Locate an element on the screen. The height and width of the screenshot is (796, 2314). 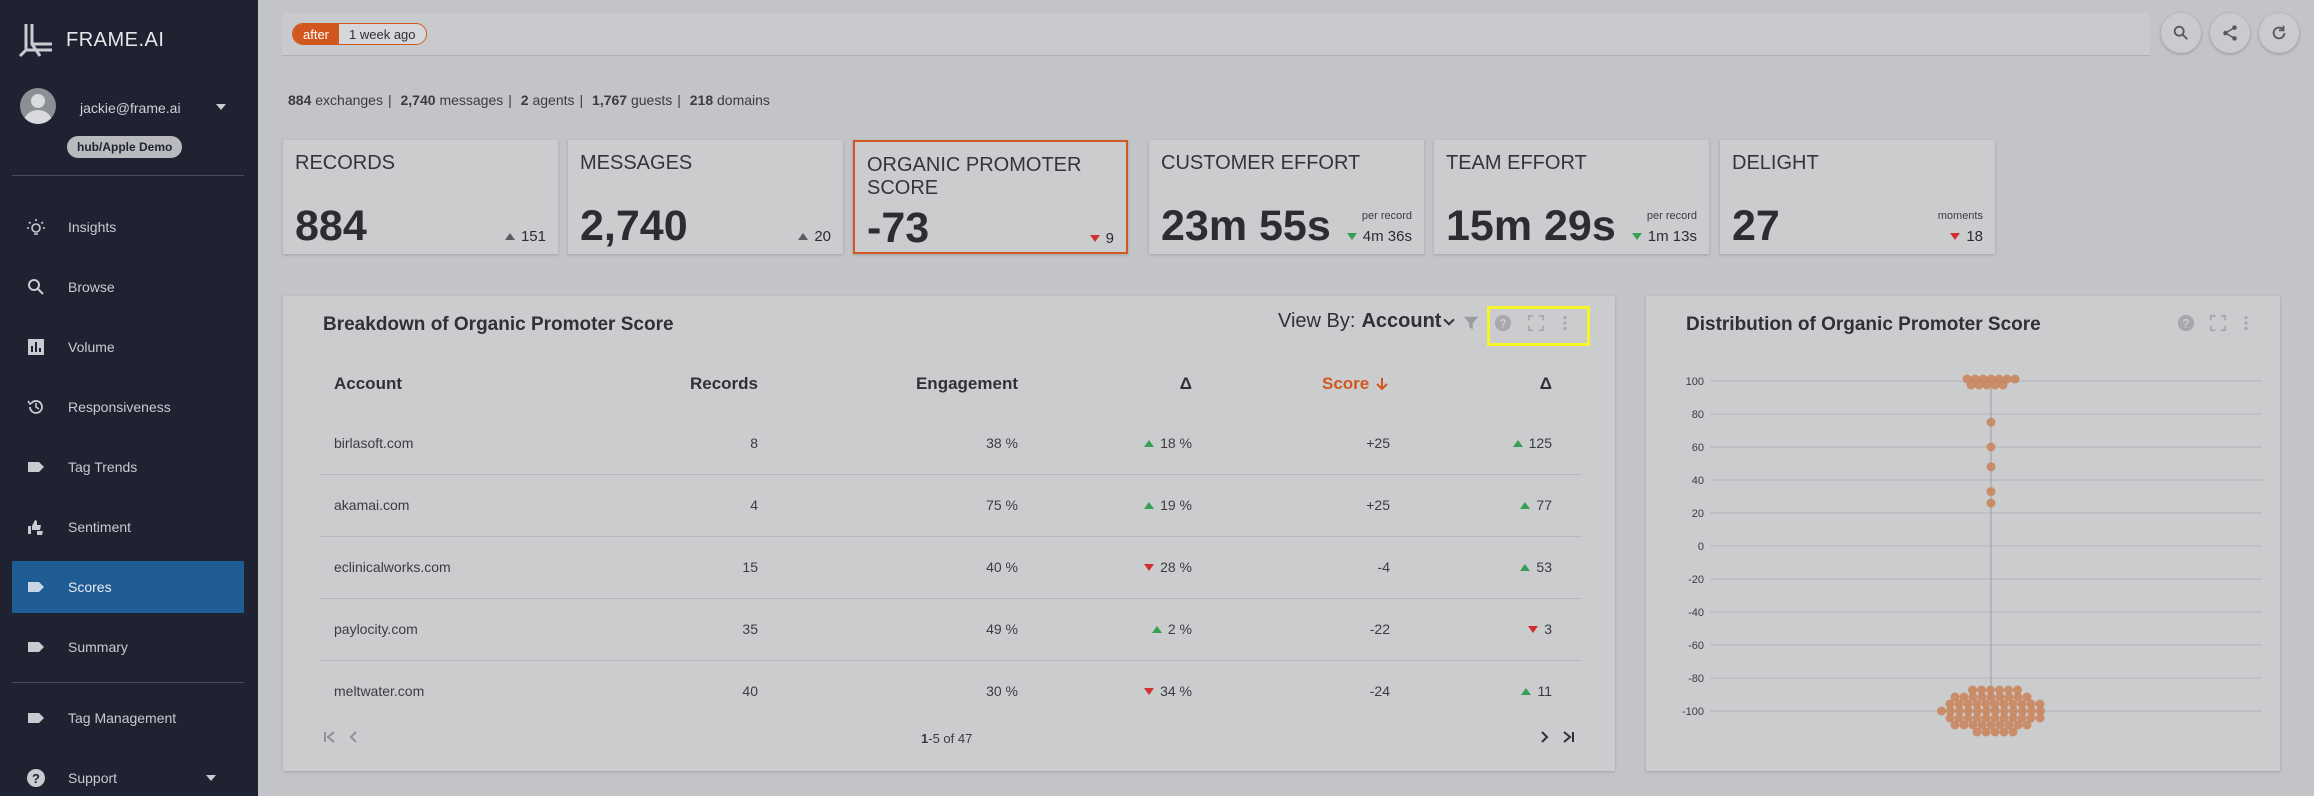
column-header-score-delta: Δ is located at coordinates (1545, 383).